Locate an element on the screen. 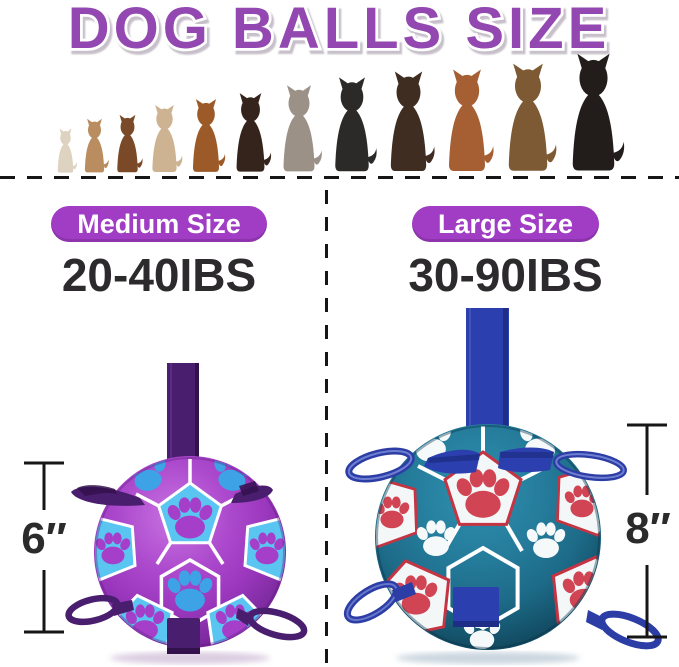 This screenshot has height=667, width=679. medium-size-section: Medium Size 20-40IBS is located at coordinates (159, 252).